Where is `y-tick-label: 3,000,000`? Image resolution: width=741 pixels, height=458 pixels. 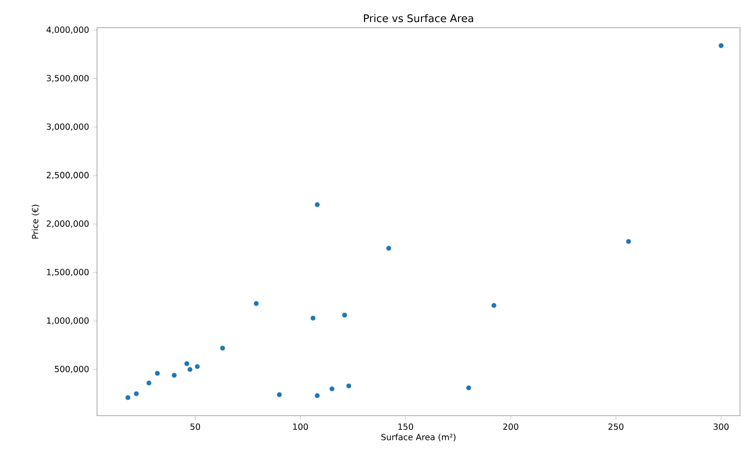 y-tick-label: 3,000,000 is located at coordinates (67, 127).